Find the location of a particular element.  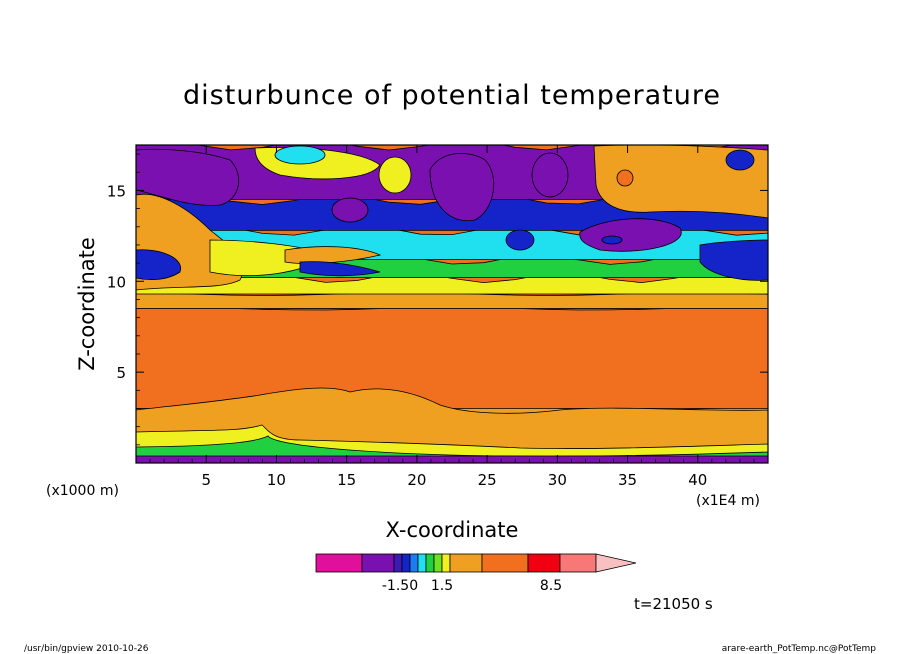

colorbar-label: -1.50 is located at coordinates (400, 586).